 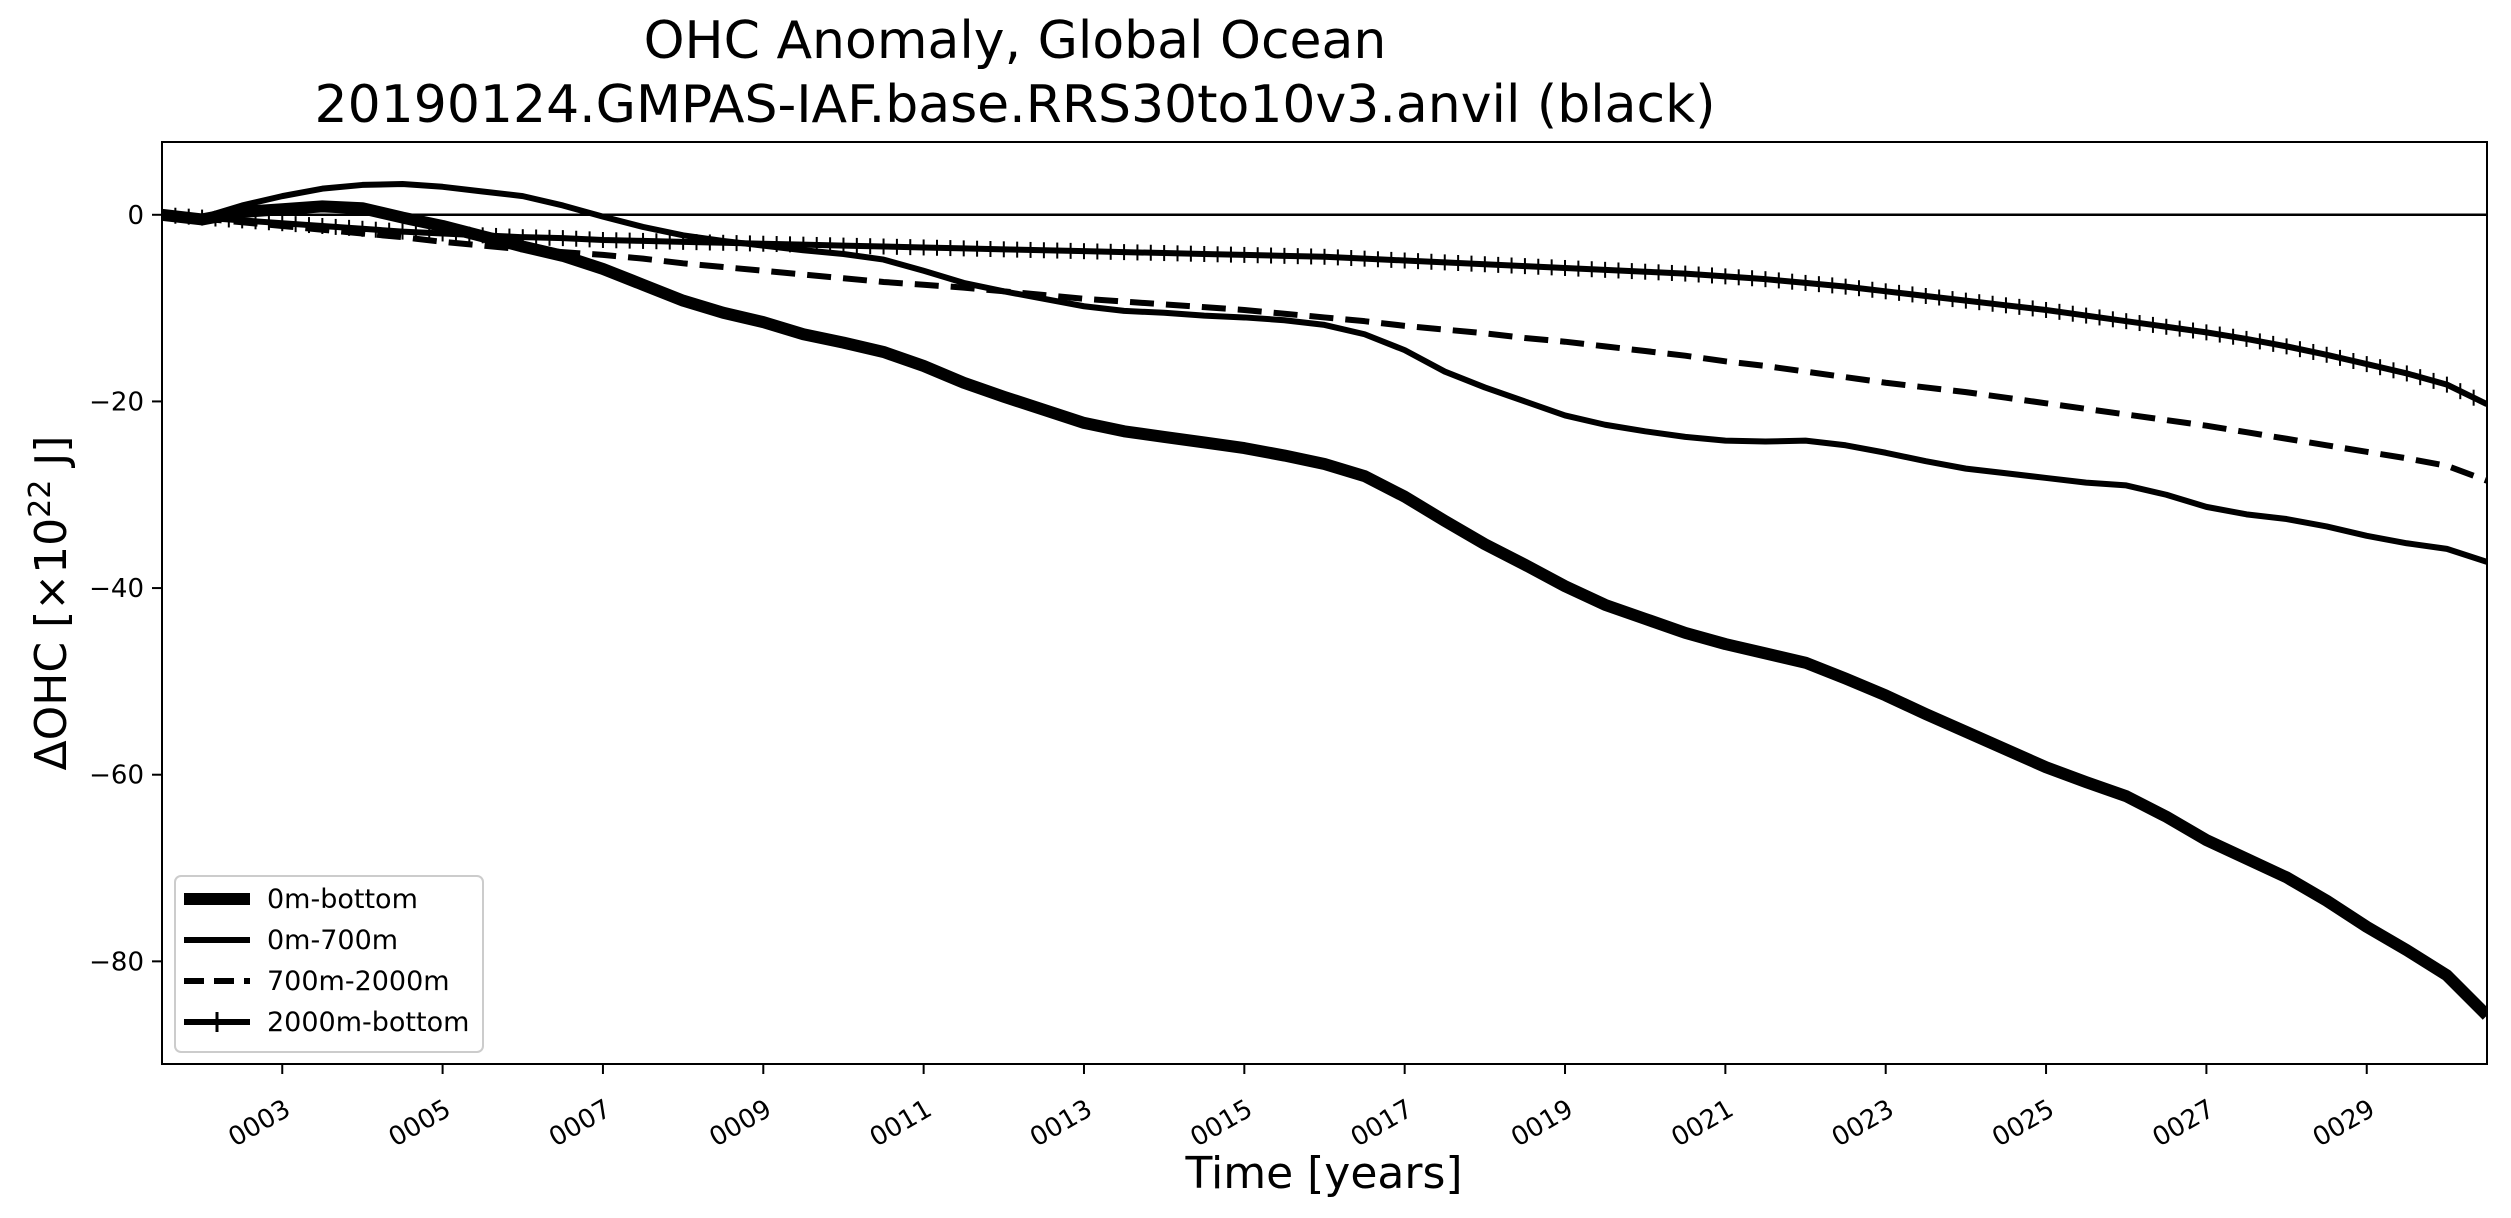 I want to click on x-tick-label: 0003, so click(x=259, y=1123).